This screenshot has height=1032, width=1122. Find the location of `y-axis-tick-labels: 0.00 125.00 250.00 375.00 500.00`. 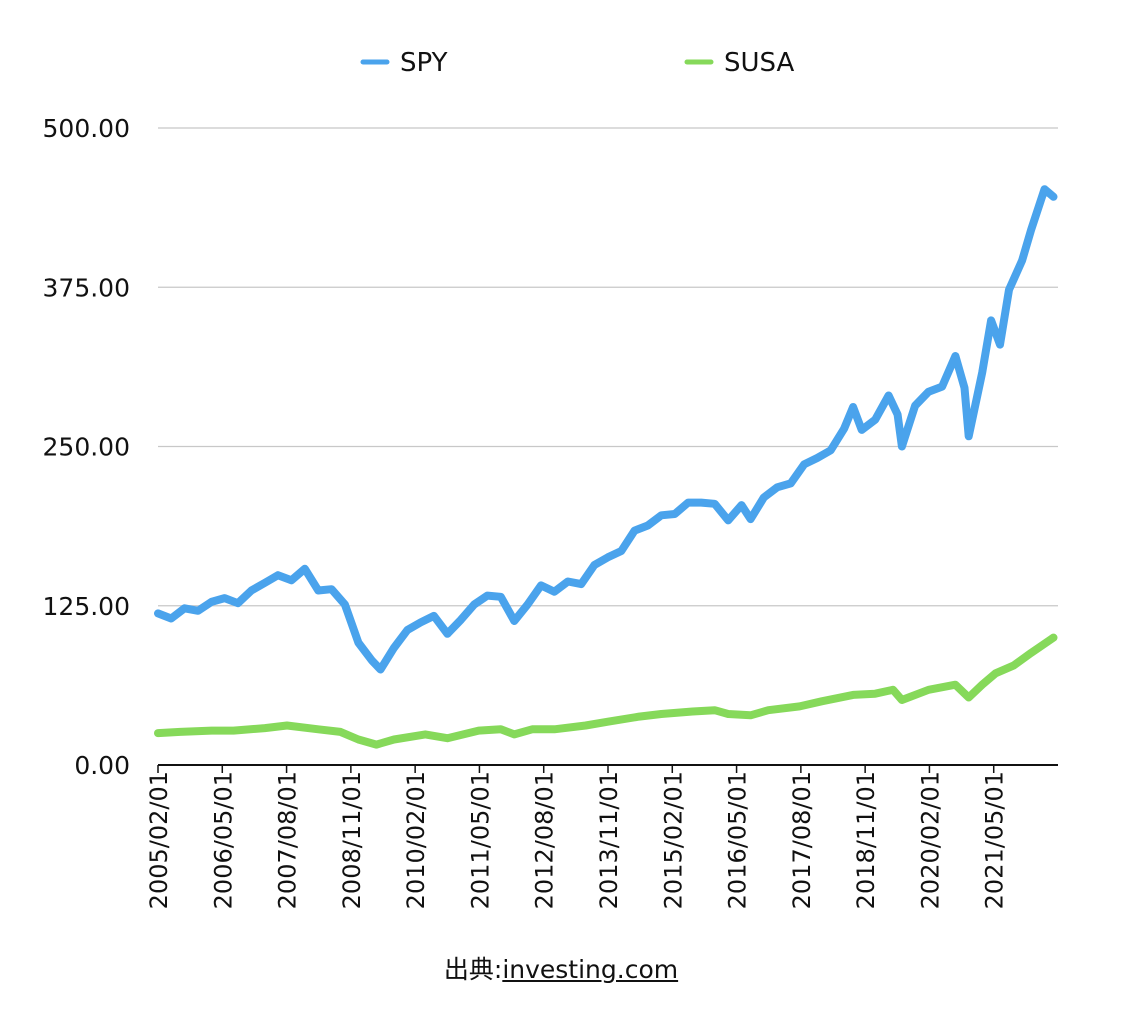

y-axis-tick-labels: 0.00 125.00 250.00 375.00 500.00 is located at coordinates (86, 447).